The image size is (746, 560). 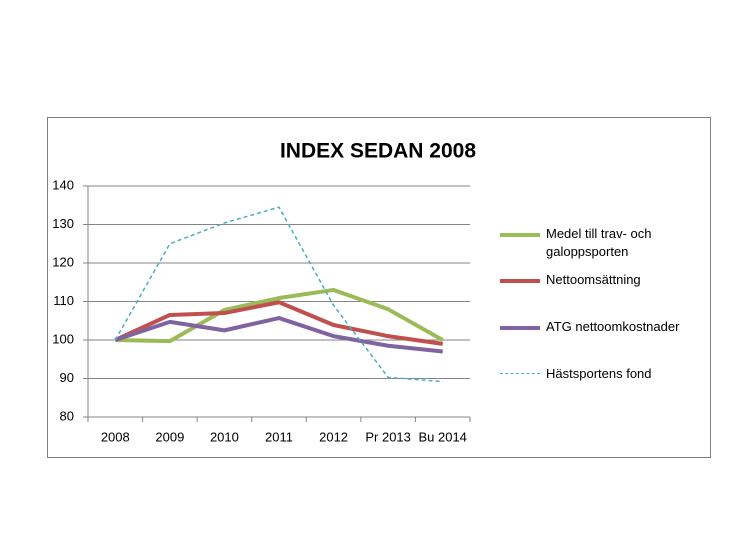 I want to click on x-tick-label: Bu 2014, so click(x=442, y=436).